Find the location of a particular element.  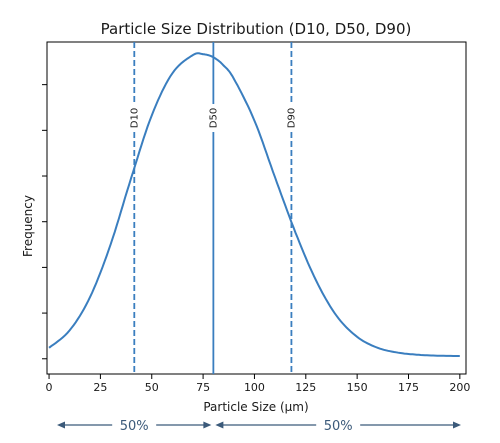

x-tick-label: 175 is located at coordinates (408, 387).